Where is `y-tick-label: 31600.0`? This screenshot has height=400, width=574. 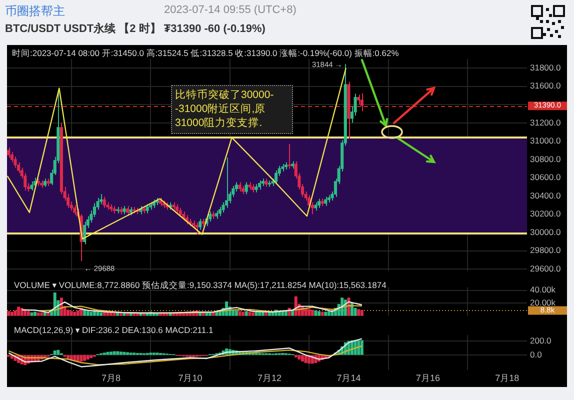 y-tick-label: 31600.0 is located at coordinates (545, 85).